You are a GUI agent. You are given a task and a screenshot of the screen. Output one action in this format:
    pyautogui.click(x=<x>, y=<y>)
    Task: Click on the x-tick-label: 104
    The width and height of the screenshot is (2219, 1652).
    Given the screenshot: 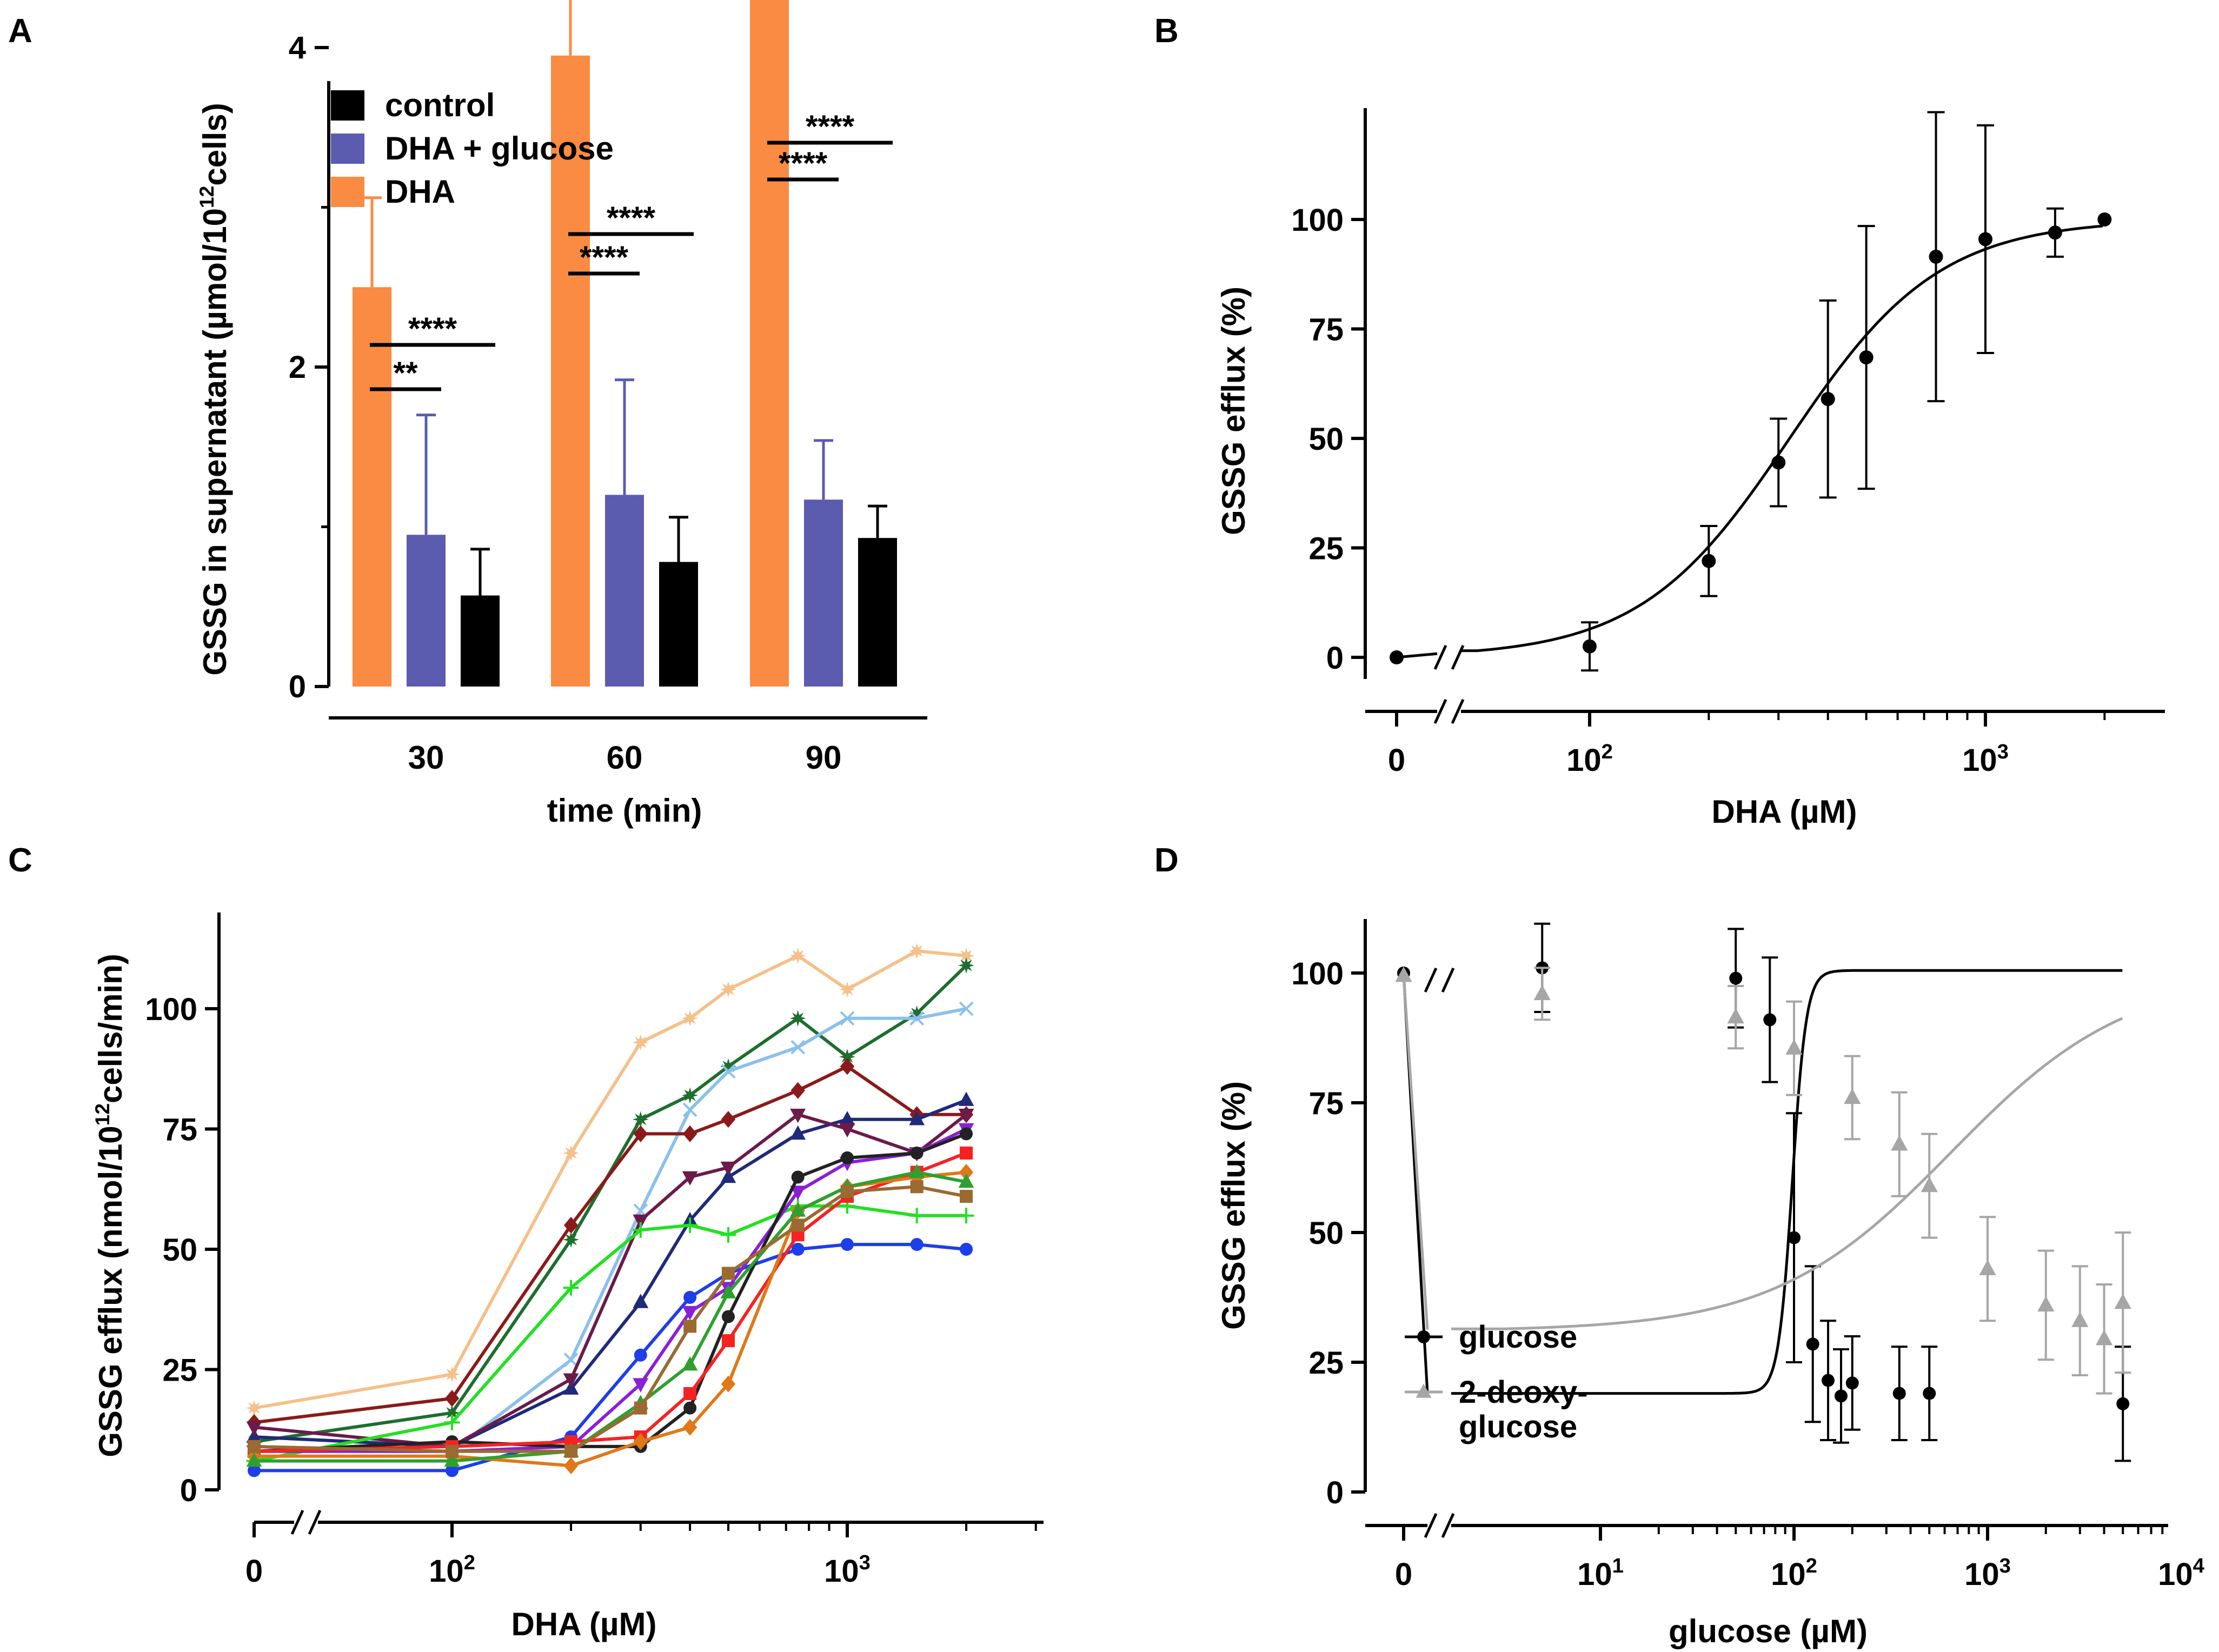 What is the action you would take?
    pyautogui.click(x=2181, y=1573)
    